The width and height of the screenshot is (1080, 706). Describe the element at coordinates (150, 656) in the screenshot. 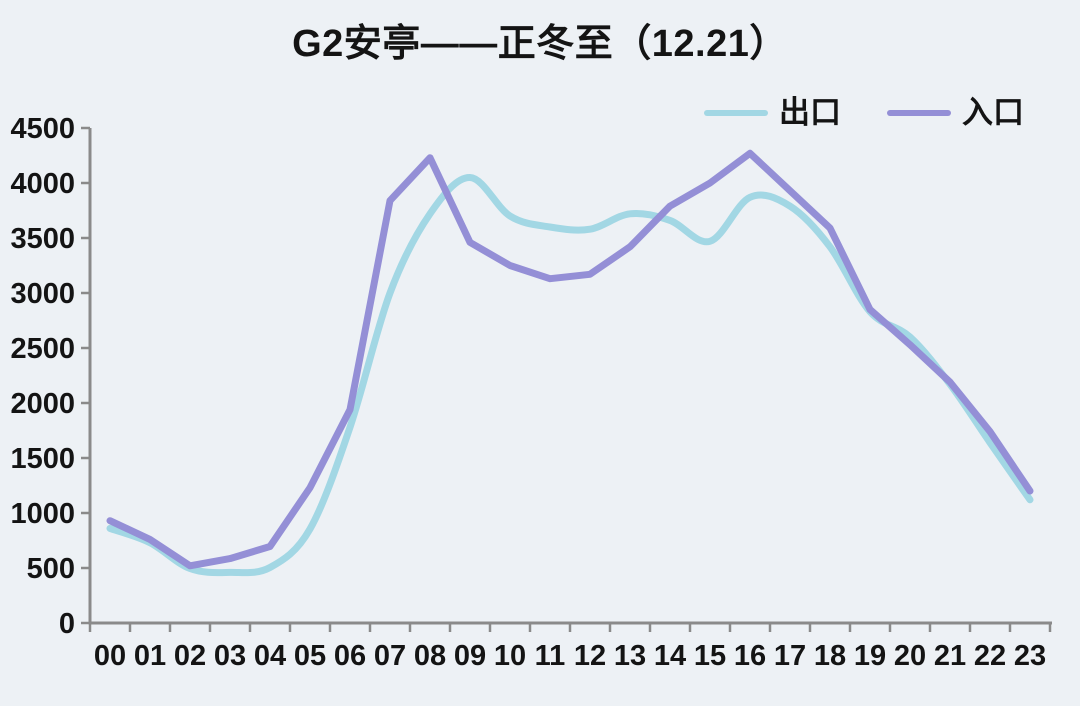

I see `x-tick-label: 01` at that location.